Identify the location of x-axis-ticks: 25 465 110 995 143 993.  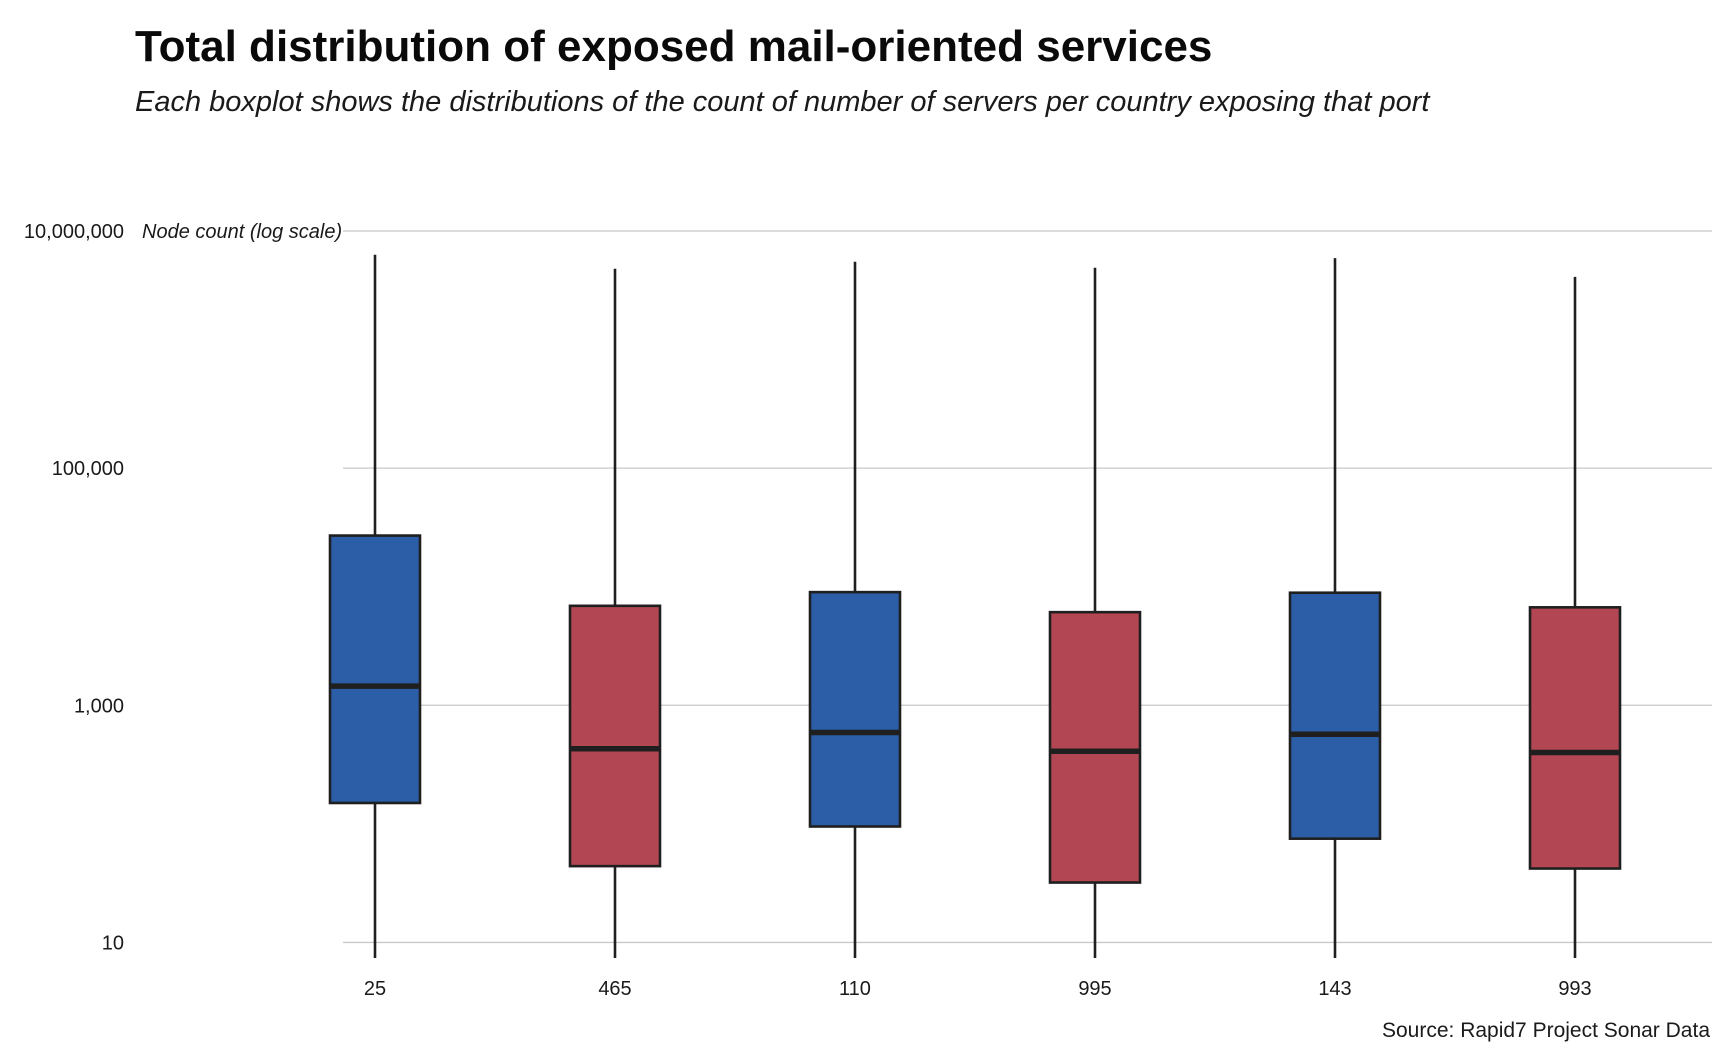
(978, 989).